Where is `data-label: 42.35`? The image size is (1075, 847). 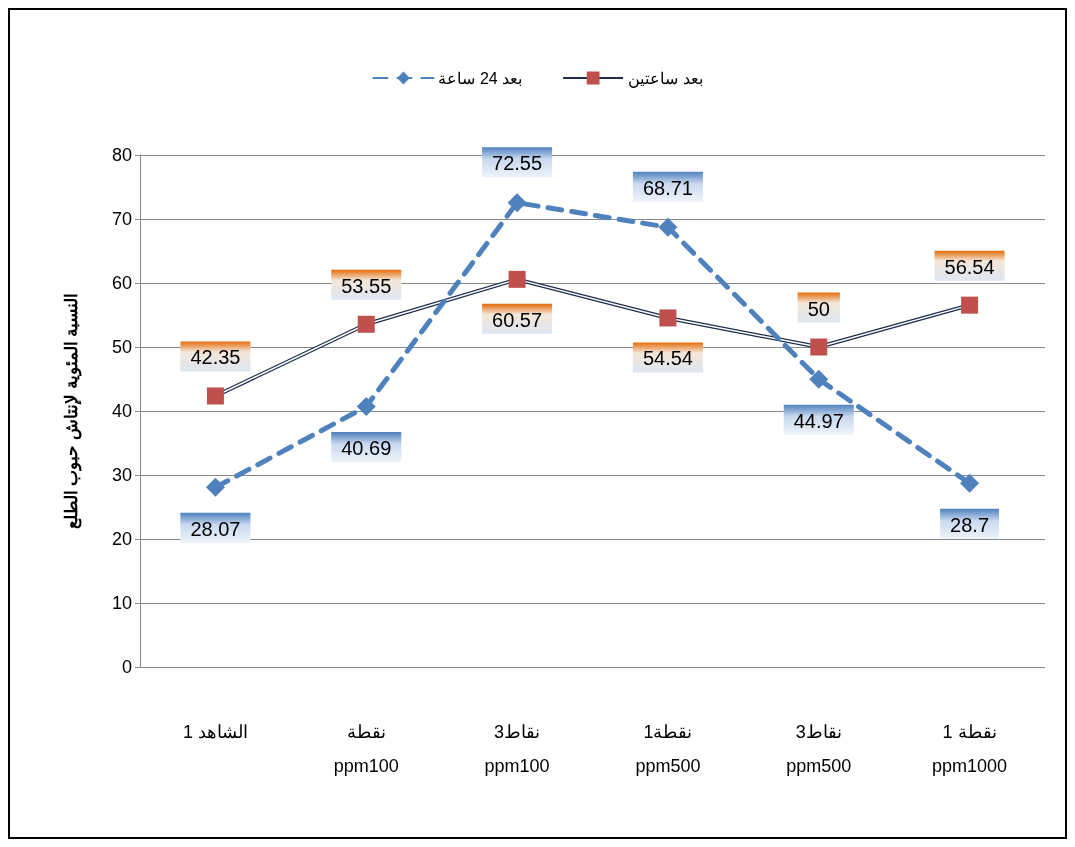
data-label: 42.35 is located at coordinates (215, 357).